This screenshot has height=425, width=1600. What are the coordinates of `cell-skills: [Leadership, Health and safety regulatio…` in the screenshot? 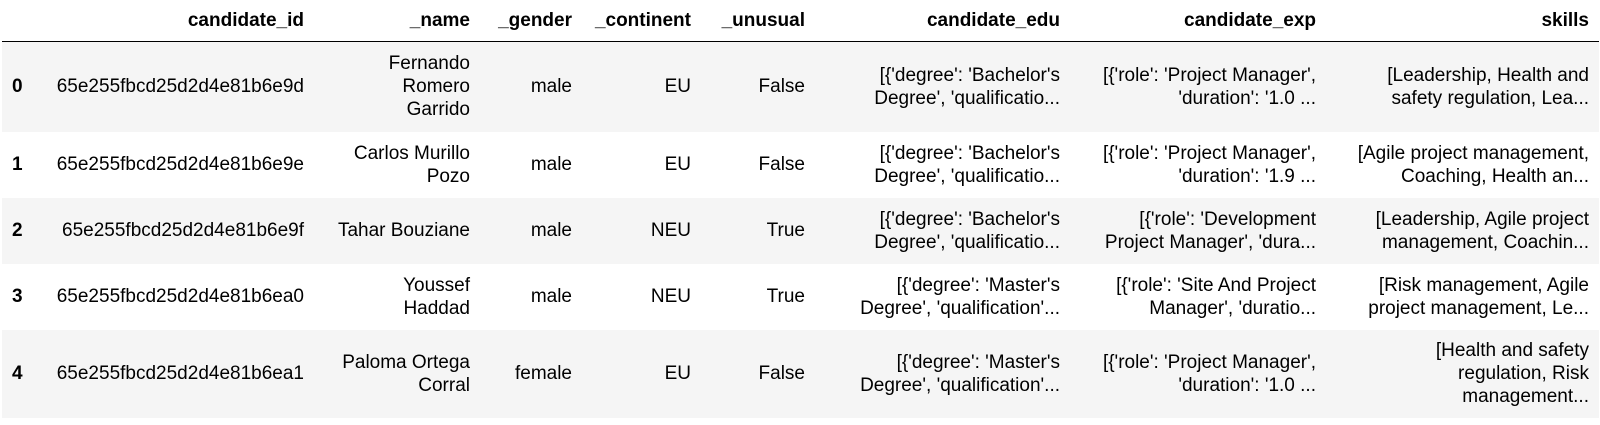 It's located at (1488, 86).